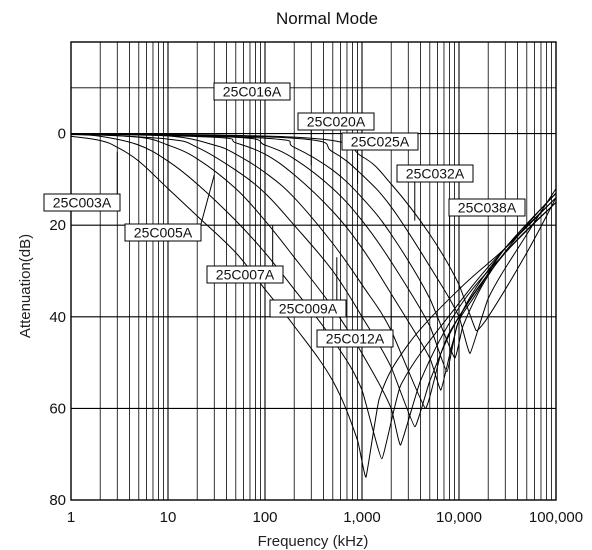 This screenshot has height=550, width=592. I want to click on x-tick-label: 10, so click(168, 517).